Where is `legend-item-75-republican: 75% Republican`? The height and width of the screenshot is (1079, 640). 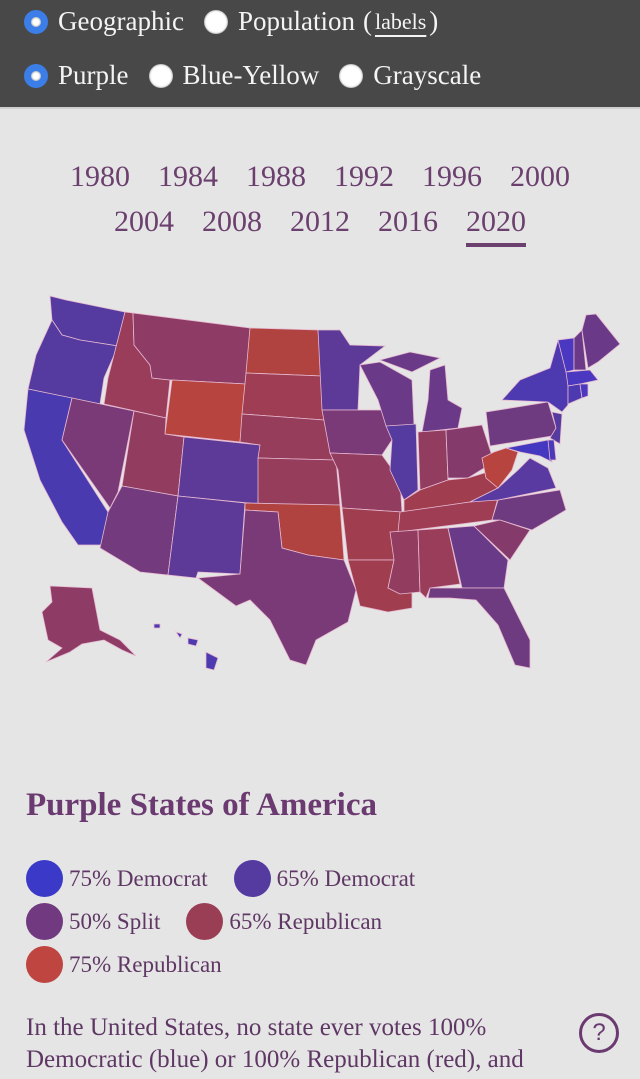 legend-item-75-republican: 75% Republican is located at coordinates (124, 964).